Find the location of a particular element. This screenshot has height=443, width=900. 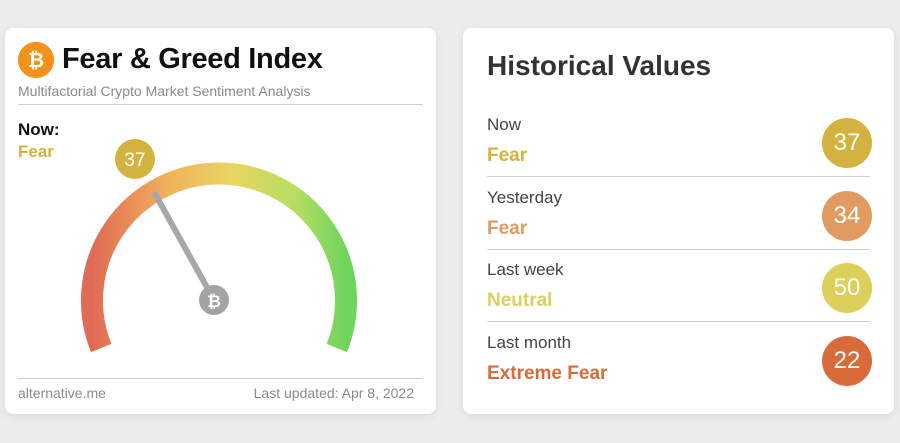

last-updated: Last updated: Apr 8, 2022 is located at coordinates (333, 393).